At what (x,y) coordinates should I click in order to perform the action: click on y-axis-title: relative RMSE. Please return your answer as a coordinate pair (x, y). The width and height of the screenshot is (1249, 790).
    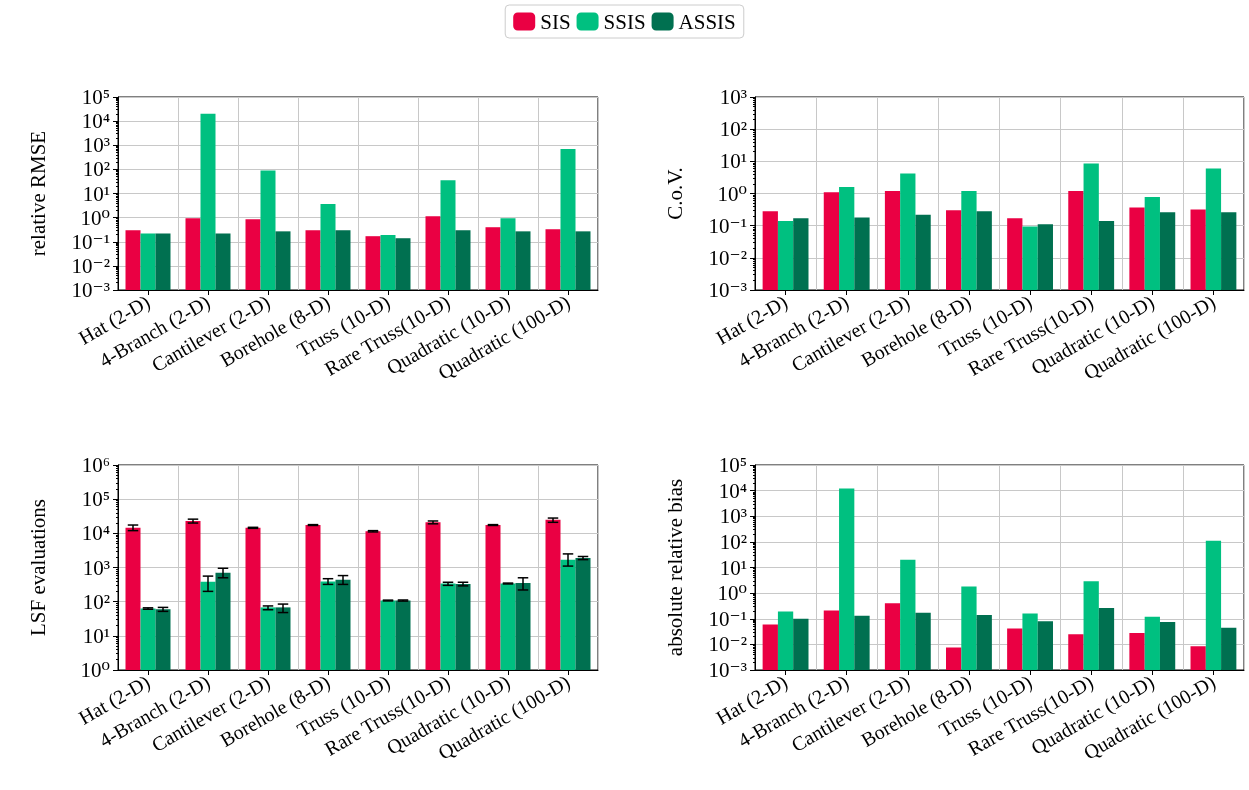
    Looking at the image, I should click on (37, 193).